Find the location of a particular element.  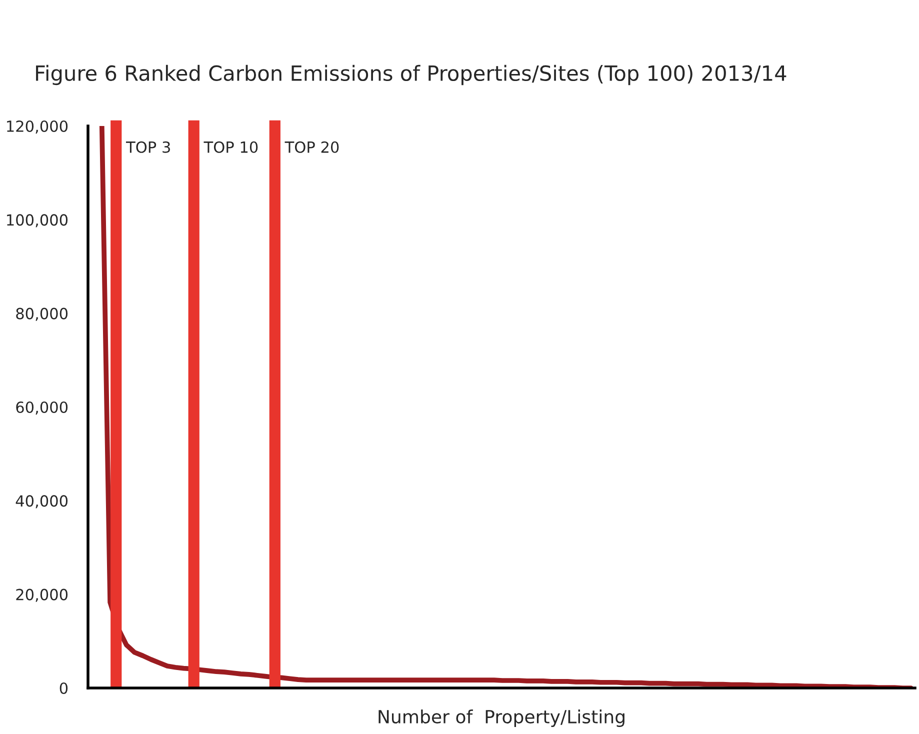

y-tick-label: 60,000 is located at coordinates (42, 408).